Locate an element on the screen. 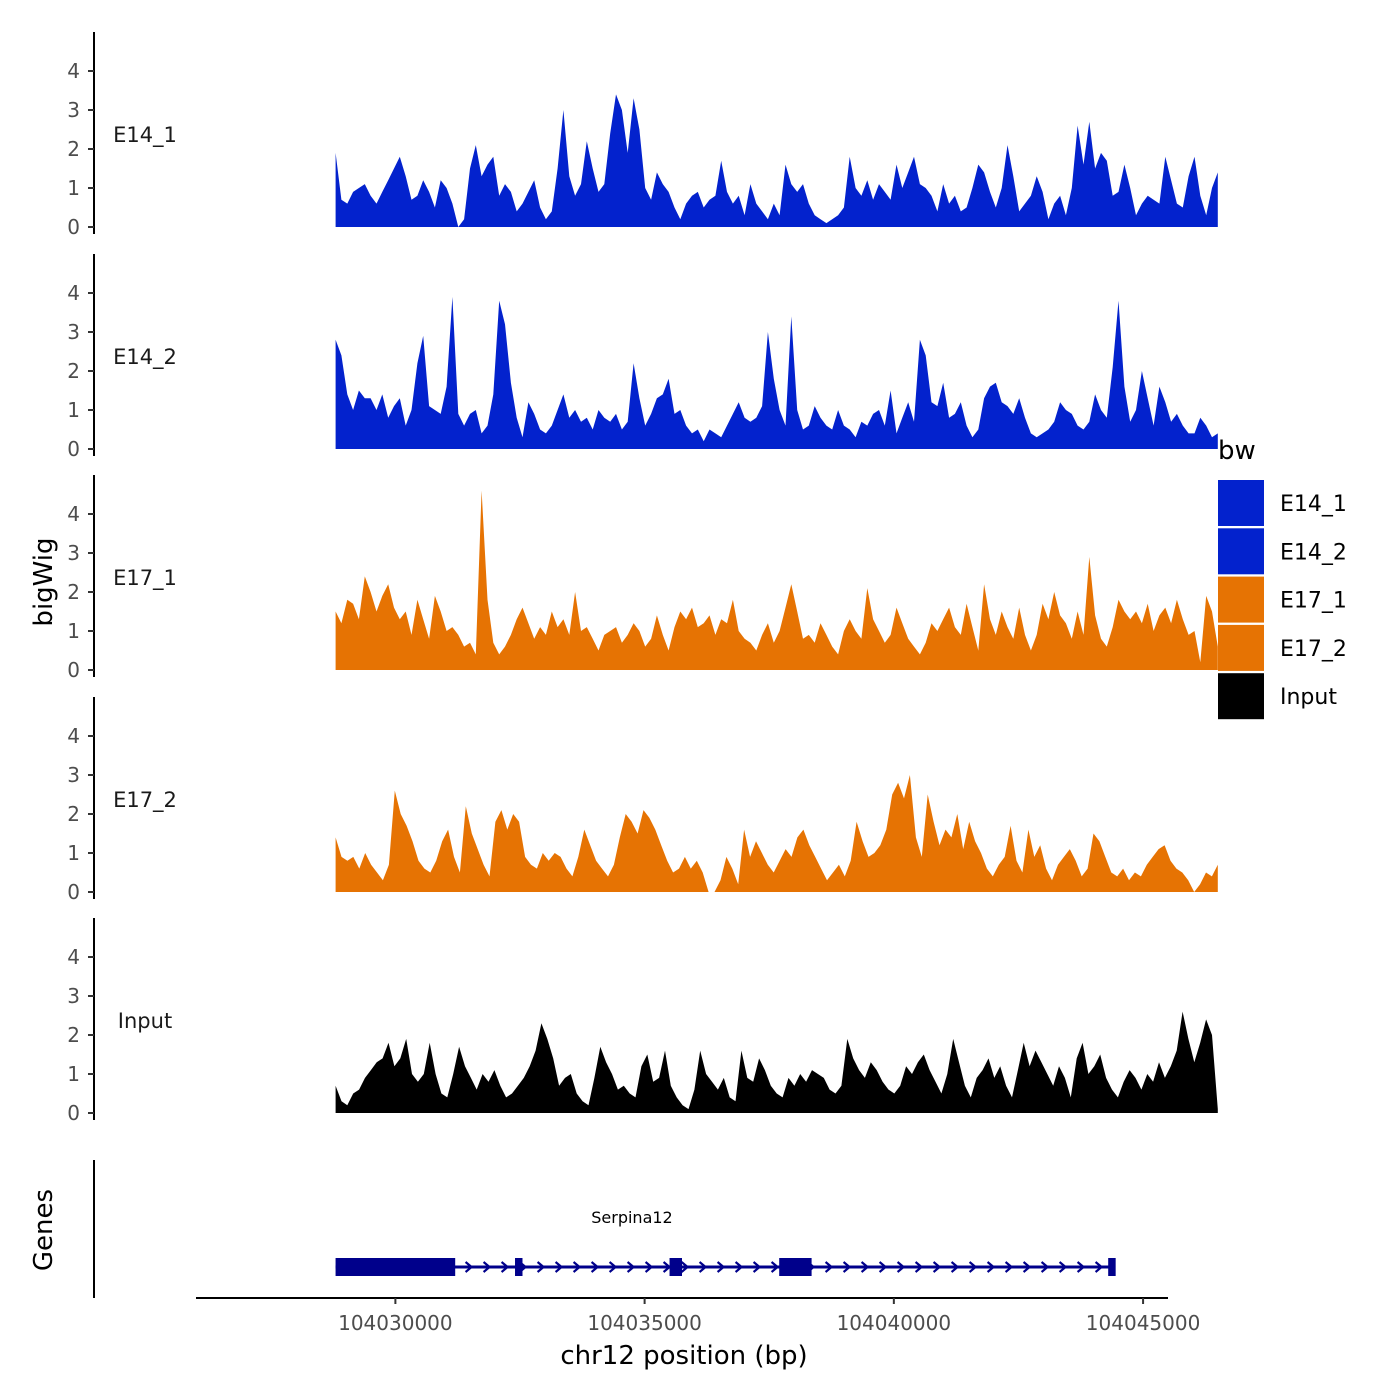 Image resolution: width=1400 pixels, height=1400 pixels. legend-label-E17_2: E17_2 is located at coordinates (1313, 649).